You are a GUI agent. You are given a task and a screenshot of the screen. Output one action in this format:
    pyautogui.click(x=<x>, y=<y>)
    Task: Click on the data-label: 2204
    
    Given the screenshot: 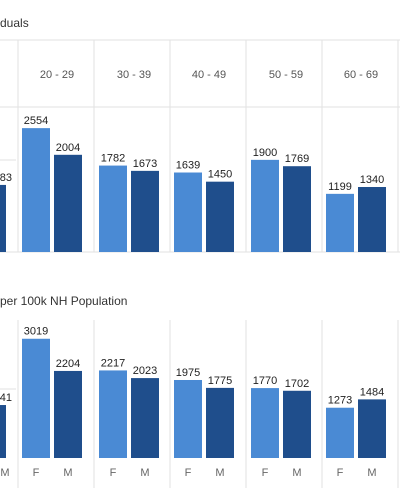 What is the action you would take?
    pyautogui.click(x=68, y=364)
    